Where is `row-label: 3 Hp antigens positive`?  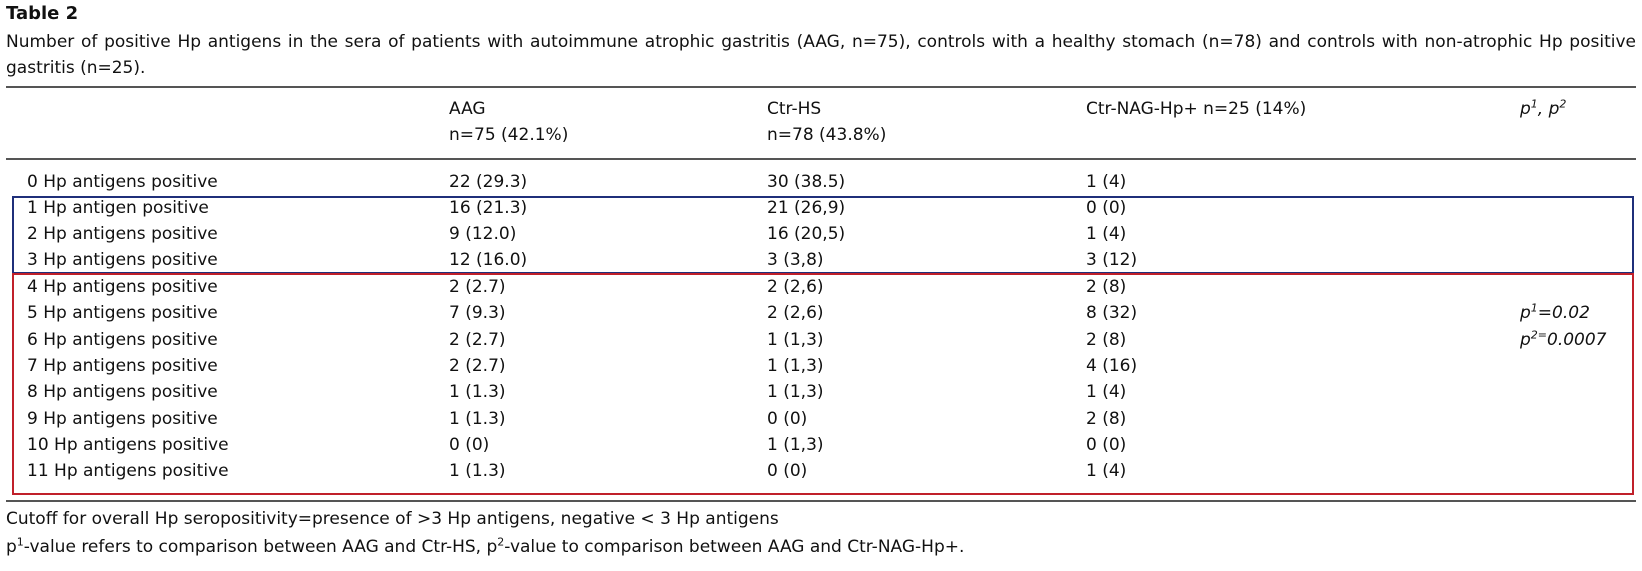 row-label: 3 Hp antigens positive is located at coordinates (122, 260).